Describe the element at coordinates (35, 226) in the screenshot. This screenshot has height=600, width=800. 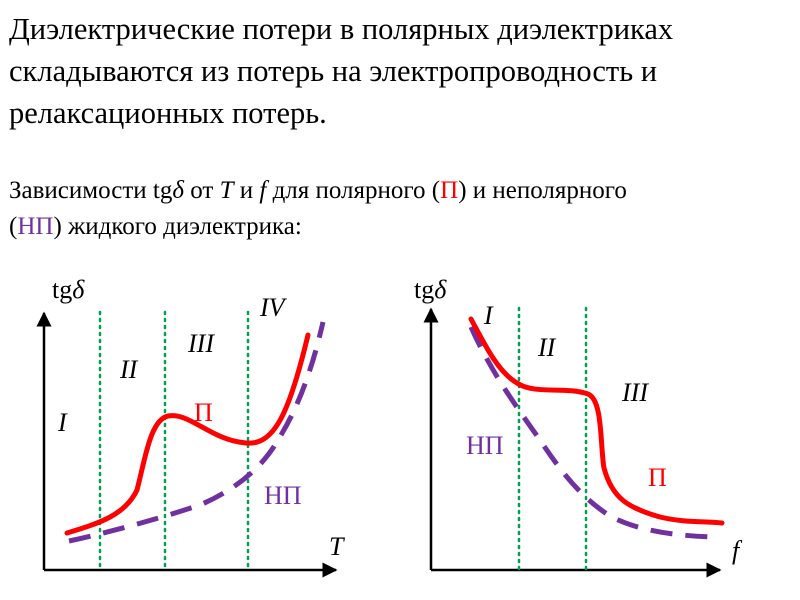
I see `subtitle-nonpolar: НП` at that location.